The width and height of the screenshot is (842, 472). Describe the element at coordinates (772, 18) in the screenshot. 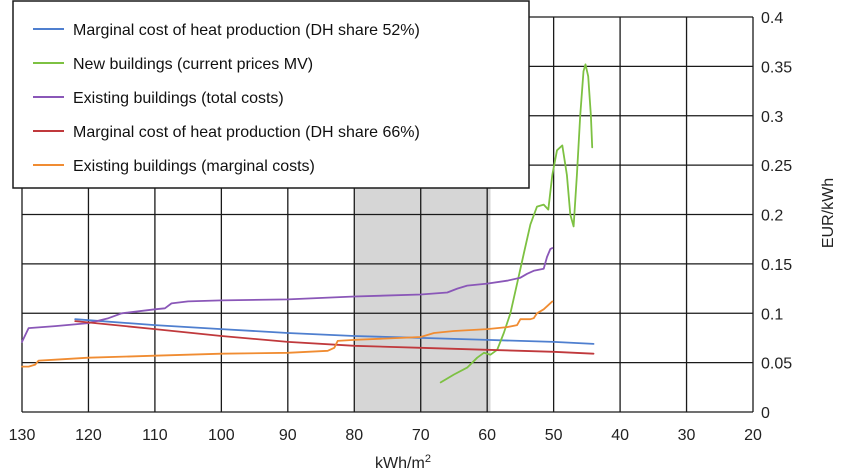

I see `y-tick-label: 0.4` at that location.